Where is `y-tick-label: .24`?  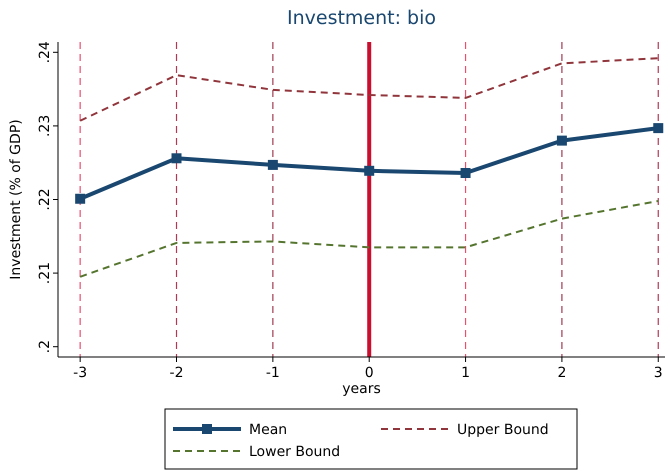
y-tick-label: .24 is located at coordinates (45, 52).